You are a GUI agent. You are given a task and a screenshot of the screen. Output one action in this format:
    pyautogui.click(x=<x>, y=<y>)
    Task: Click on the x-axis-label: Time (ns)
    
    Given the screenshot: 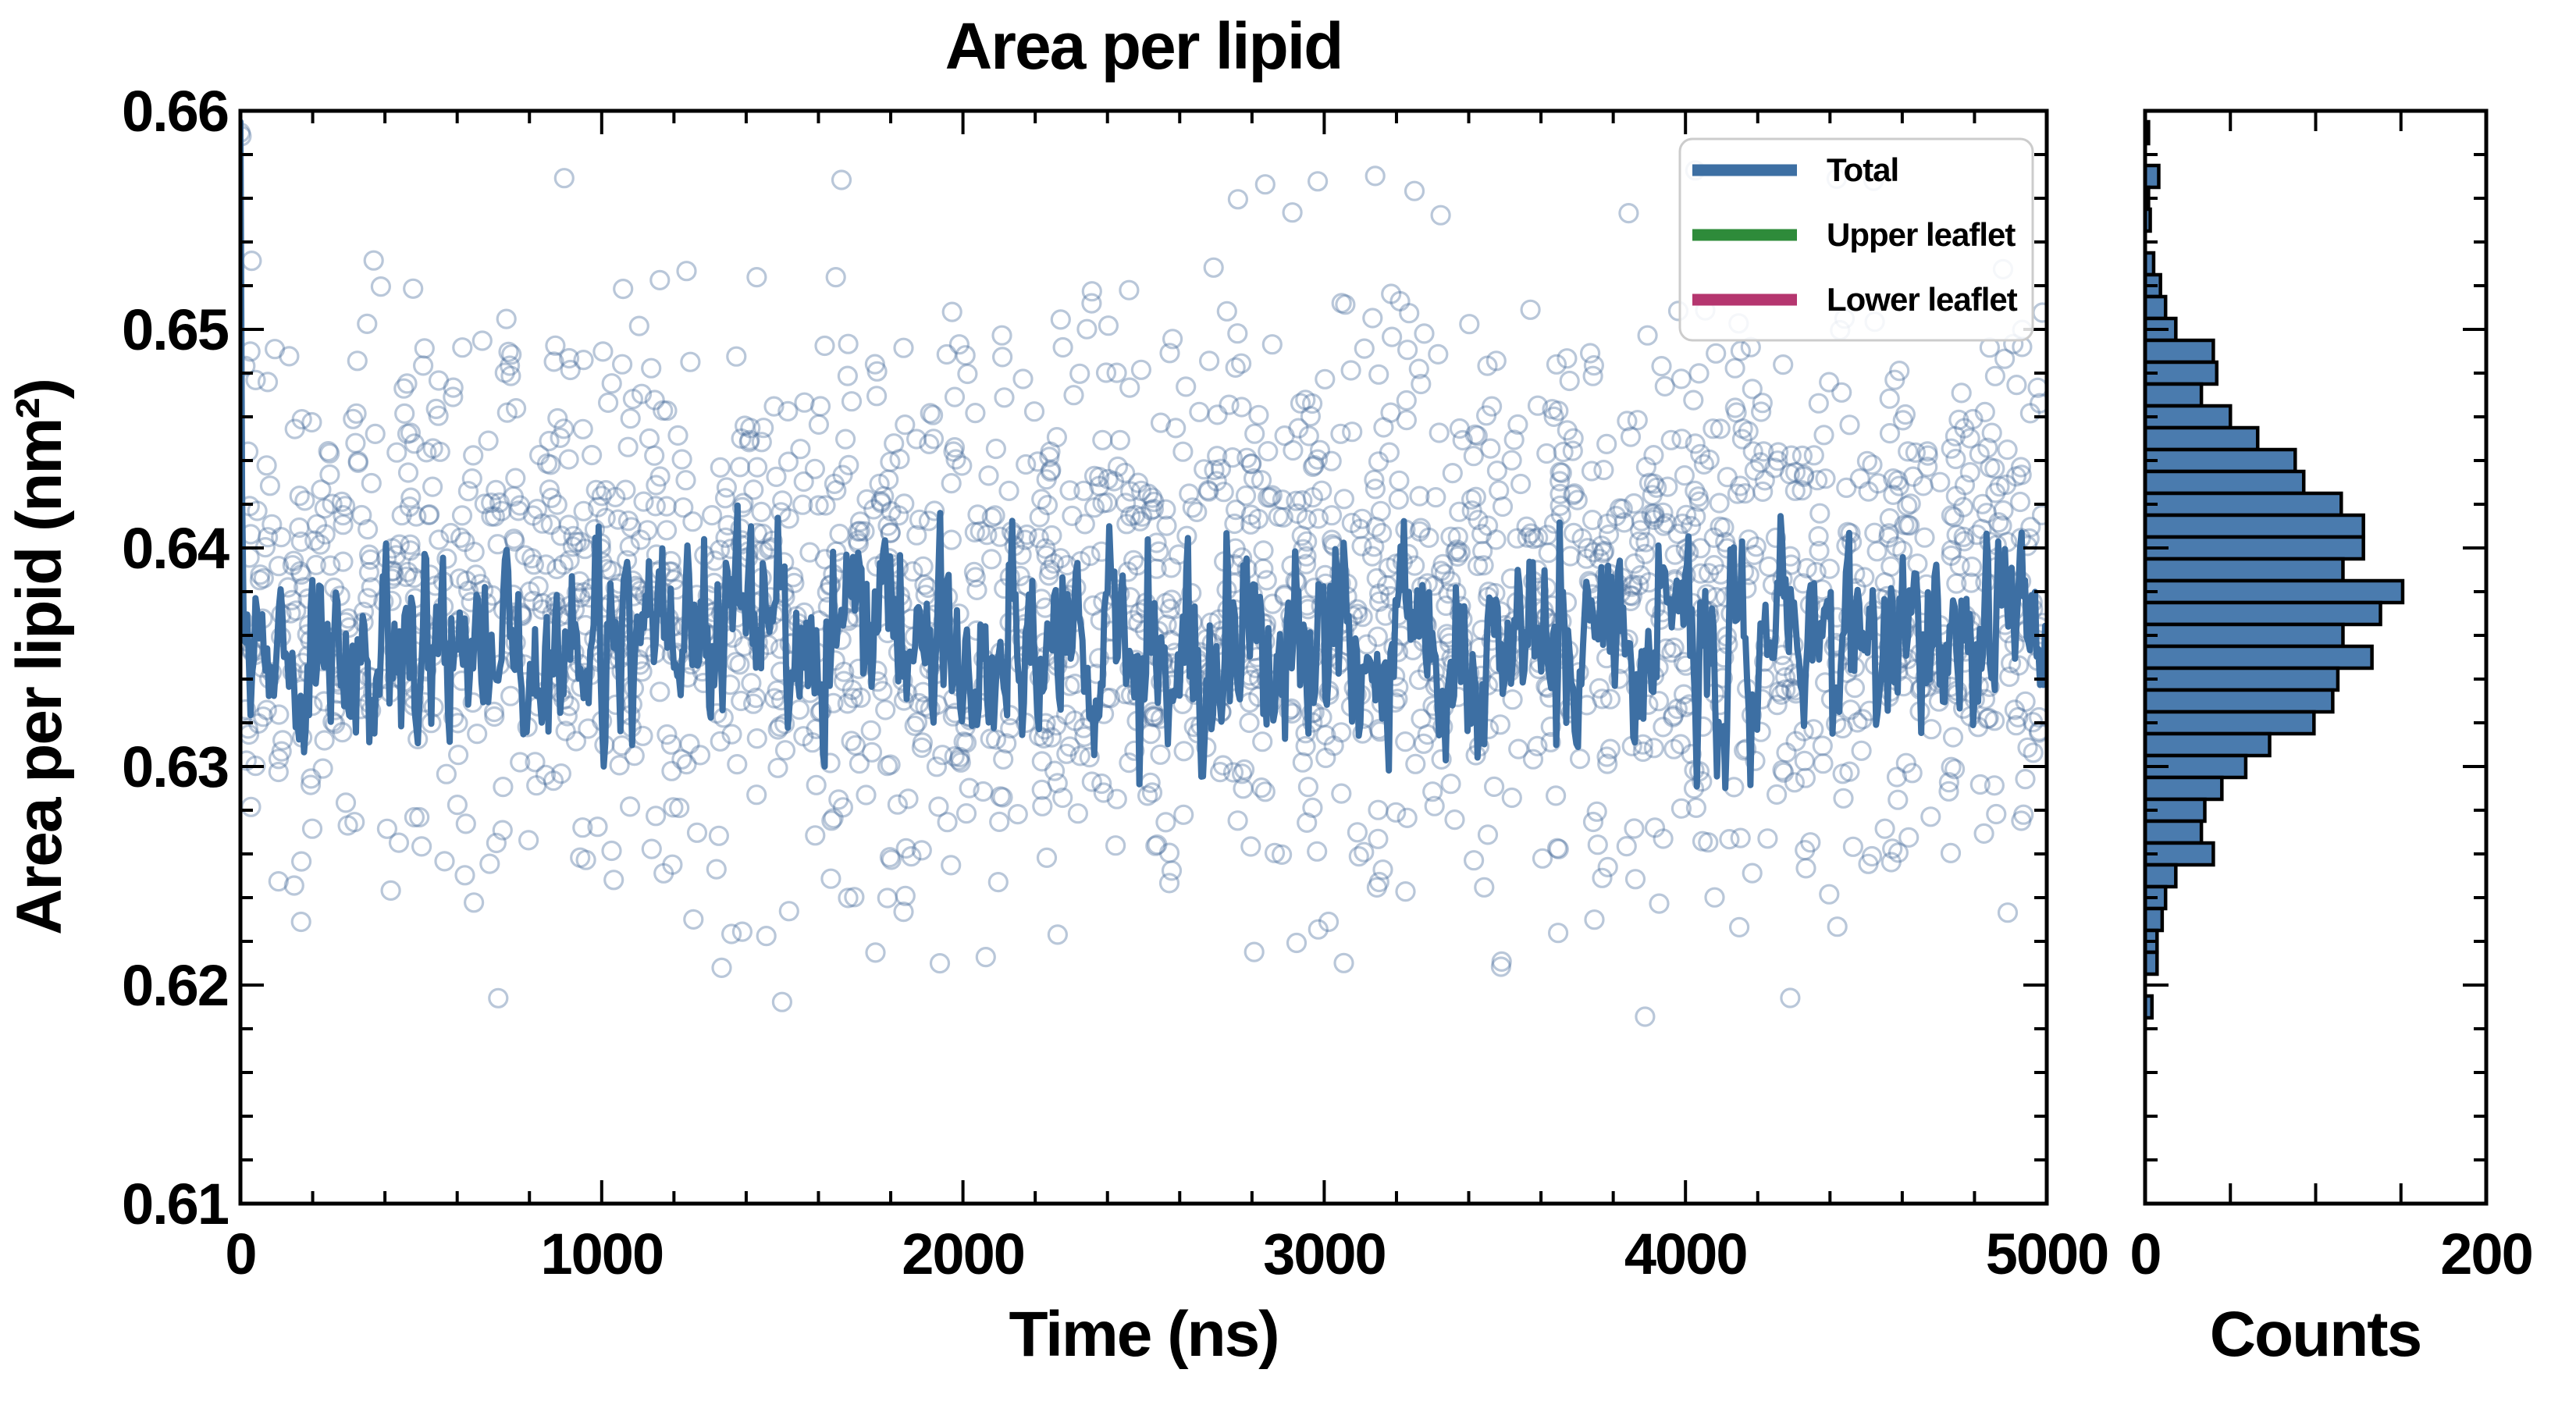 What is the action you would take?
    pyautogui.click(x=1144, y=1335)
    